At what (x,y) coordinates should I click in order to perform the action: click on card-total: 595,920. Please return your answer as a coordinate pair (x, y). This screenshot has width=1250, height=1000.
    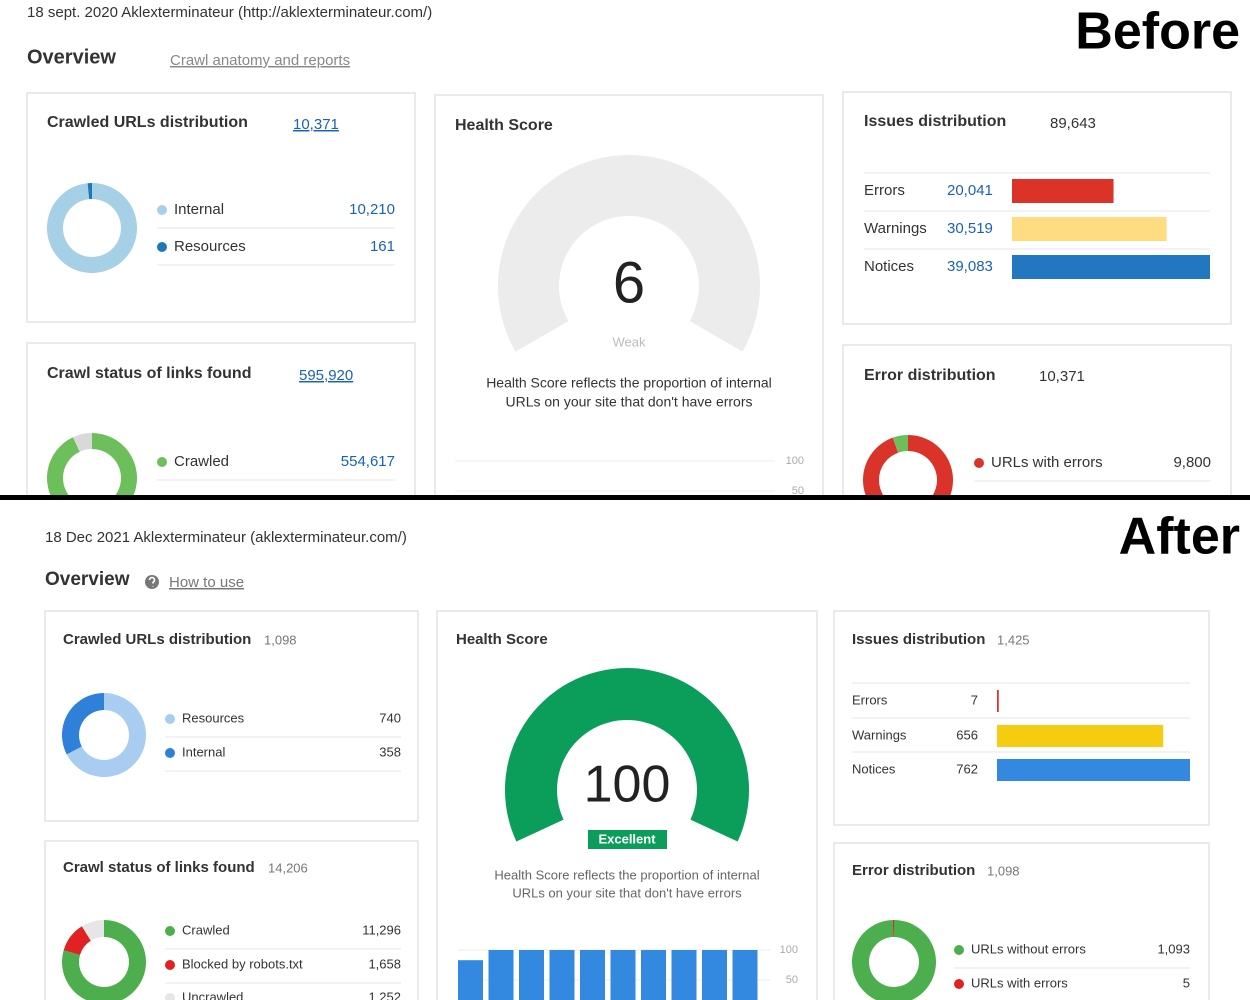
    Looking at the image, I should click on (326, 375).